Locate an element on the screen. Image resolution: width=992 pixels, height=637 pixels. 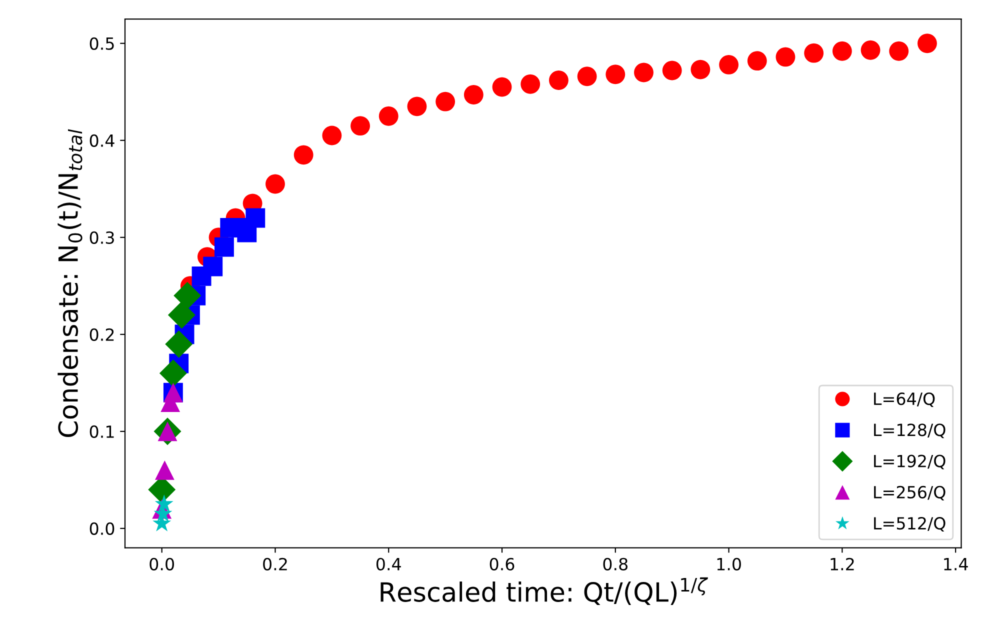
y-tick-label: 0.5 is located at coordinates (102, 43).